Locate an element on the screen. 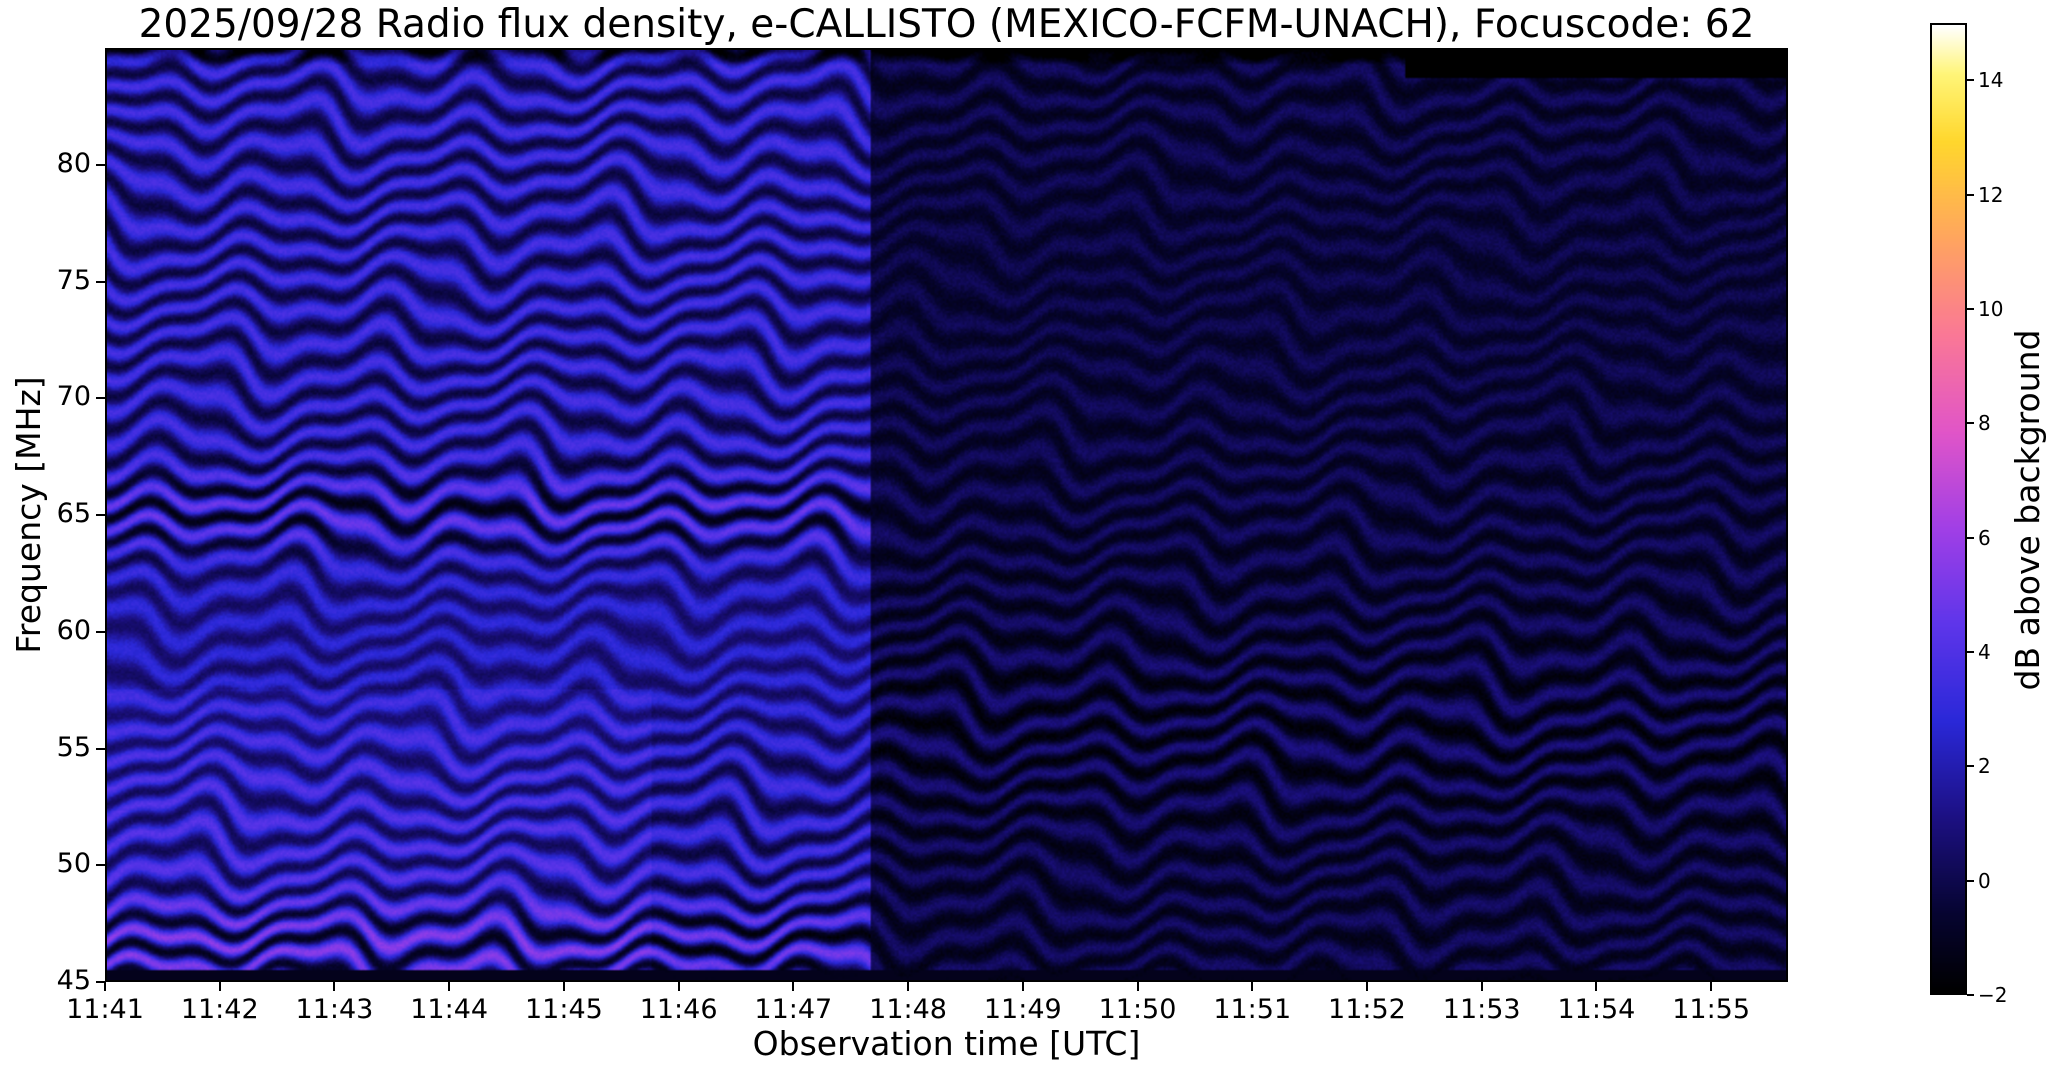  x-tick-label: 11:54 is located at coordinates (1596, 1009).